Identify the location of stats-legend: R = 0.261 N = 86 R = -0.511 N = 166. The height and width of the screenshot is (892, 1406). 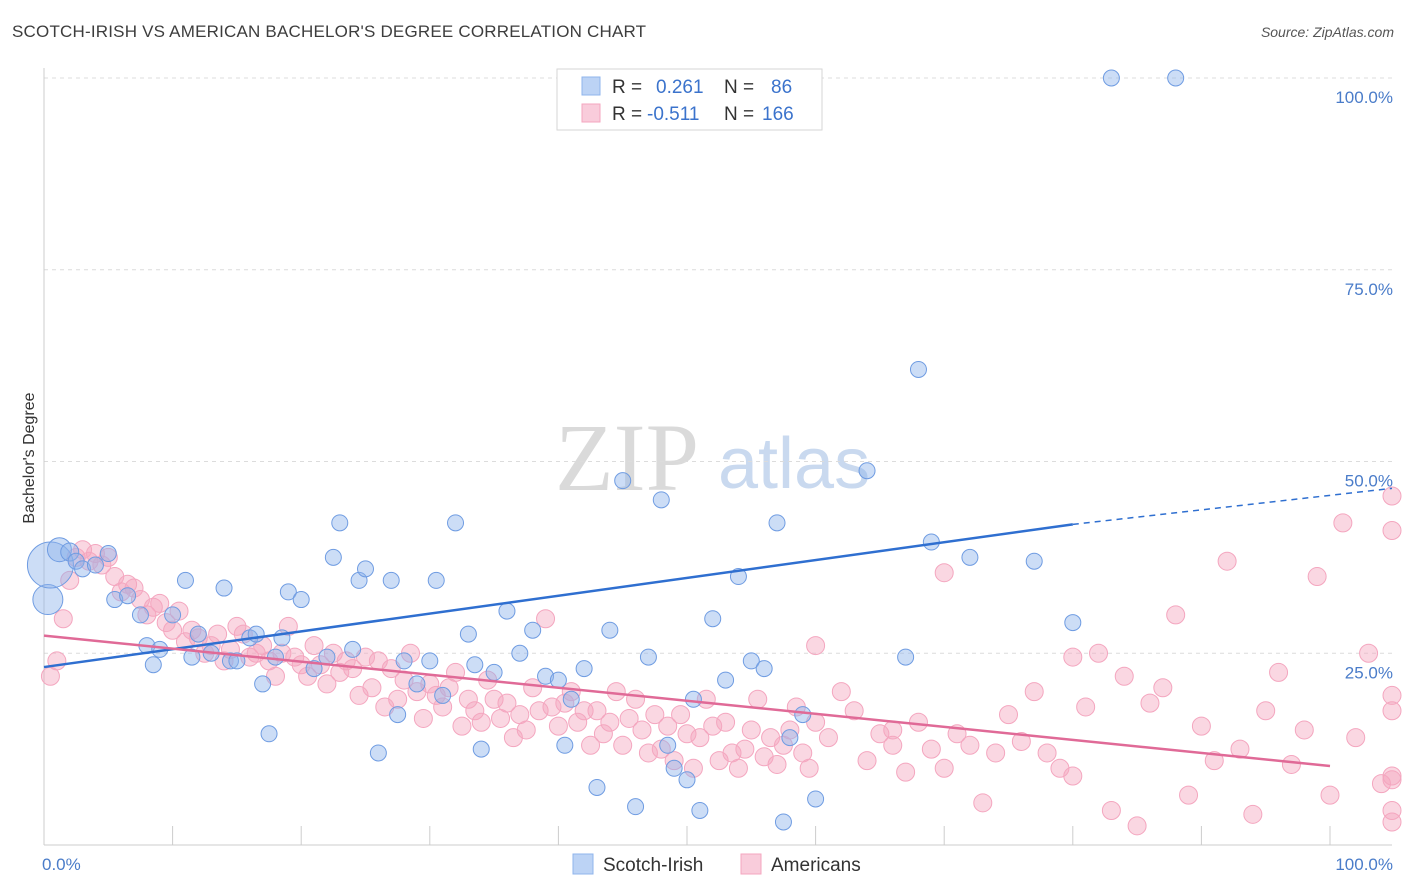
(689, 99).